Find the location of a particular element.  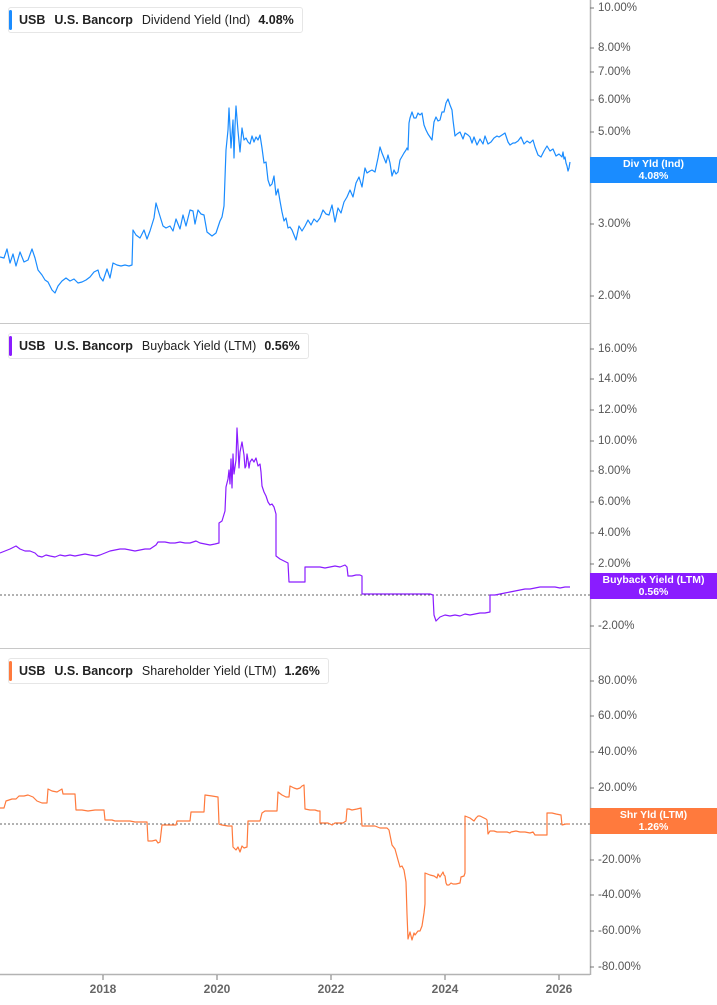

y-tick: 16.00% is located at coordinates (618, 349).